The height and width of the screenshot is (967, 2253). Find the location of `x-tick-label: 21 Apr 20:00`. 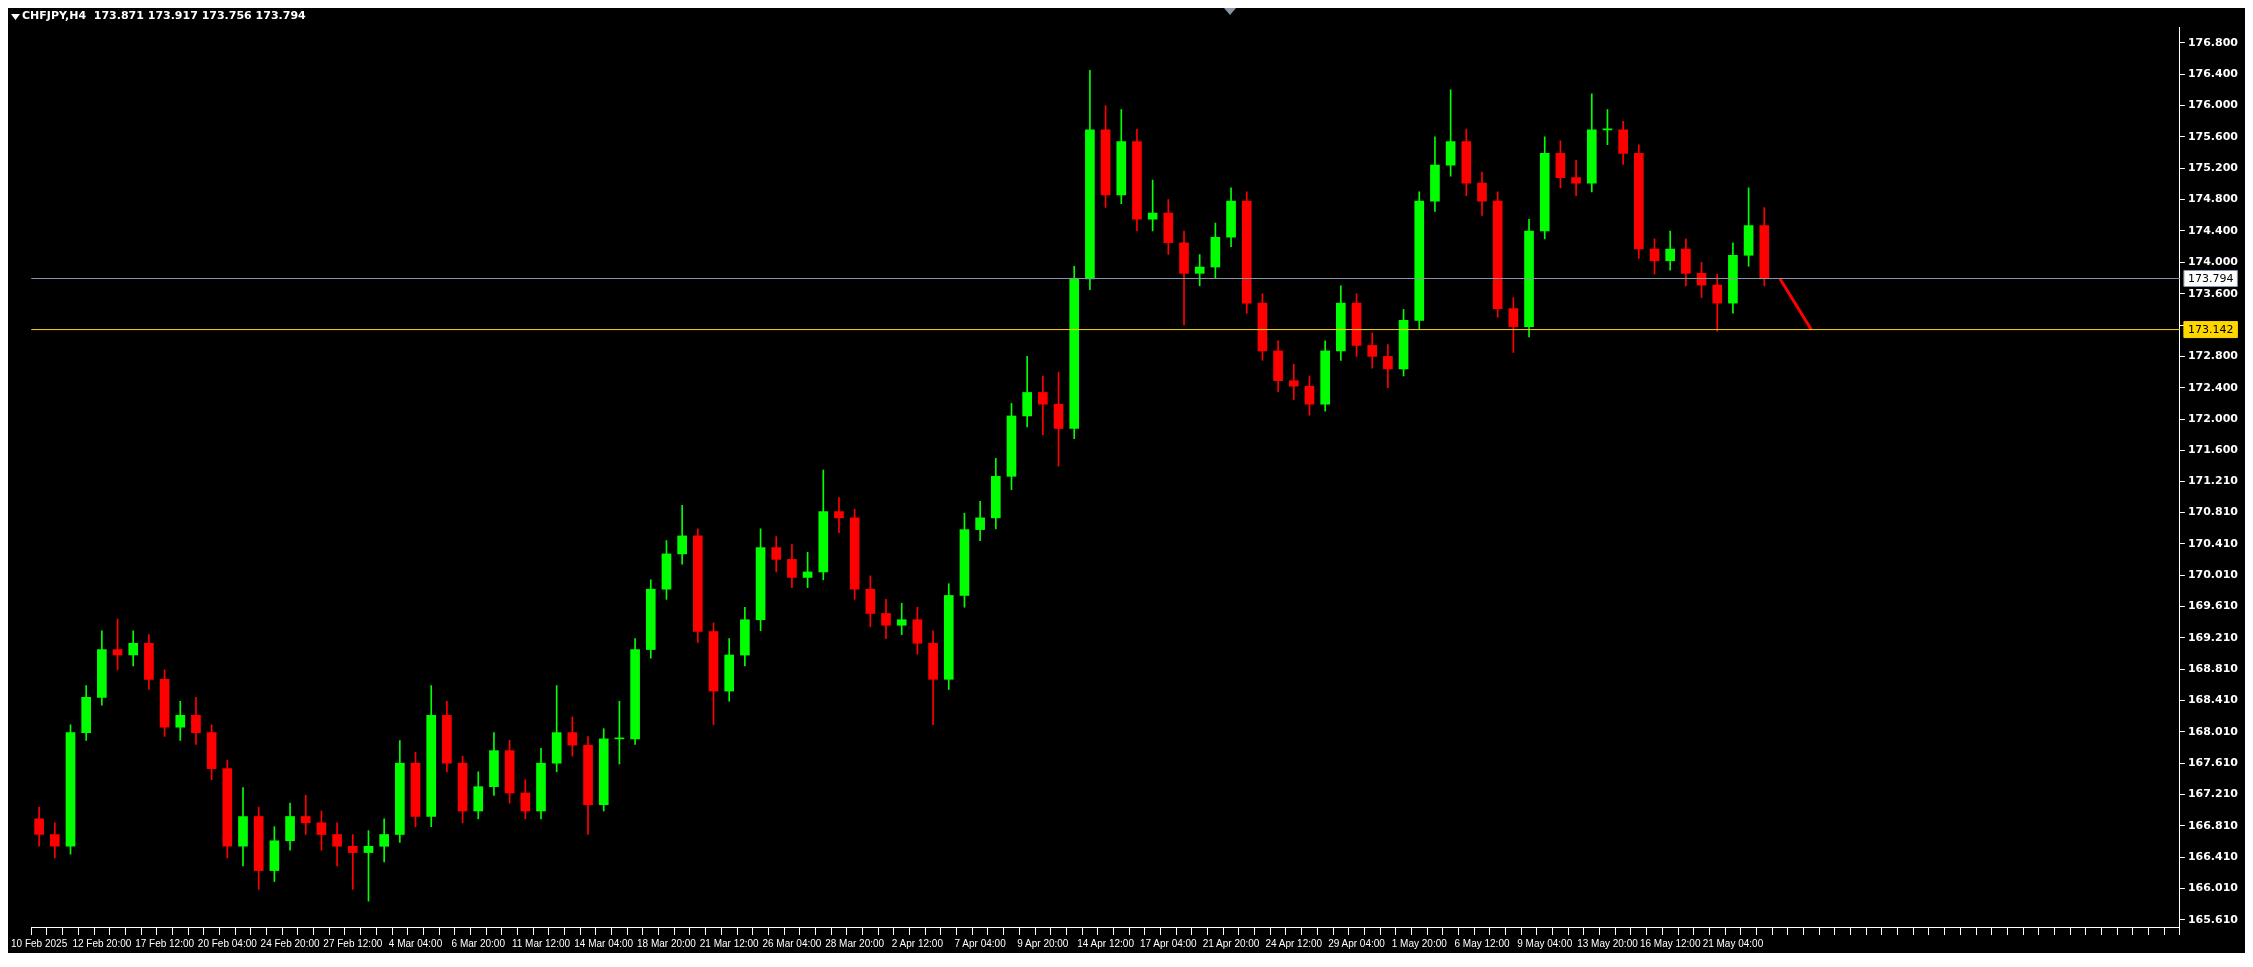

x-tick-label: 21 Apr 20:00 is located at coordinates (1231, 943).